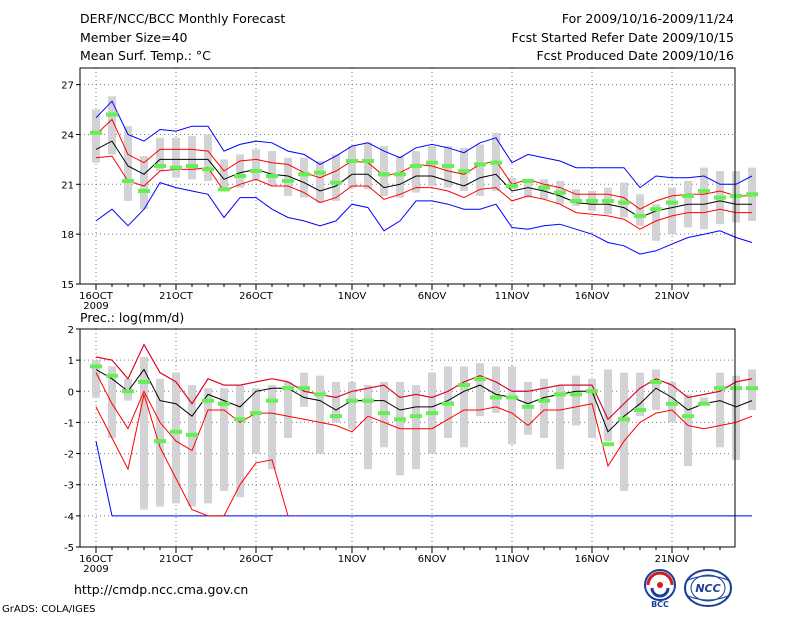 Image resolution: width=800 pixels, height=618 pixels. What do you see at coordinates (424, 400) in the screenshot?
I see `prec-mean-line` at bounding box center [424, 400].